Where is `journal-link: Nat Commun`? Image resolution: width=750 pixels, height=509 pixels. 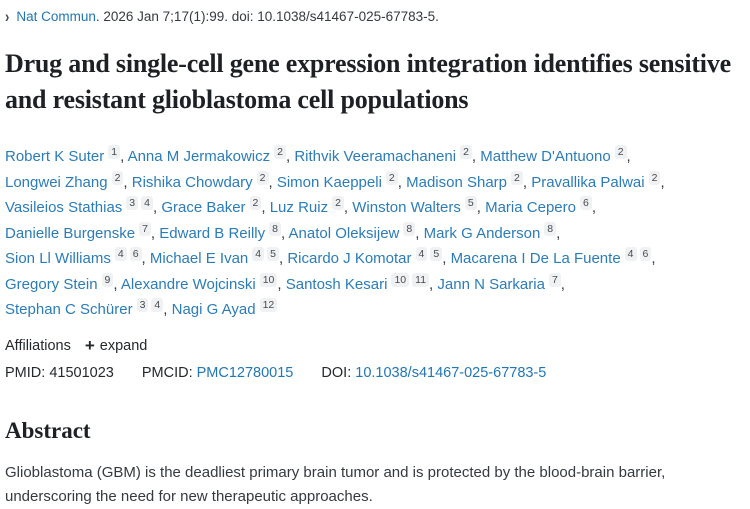 journal-link: Nat Commun is located at coordinates (56, 16).